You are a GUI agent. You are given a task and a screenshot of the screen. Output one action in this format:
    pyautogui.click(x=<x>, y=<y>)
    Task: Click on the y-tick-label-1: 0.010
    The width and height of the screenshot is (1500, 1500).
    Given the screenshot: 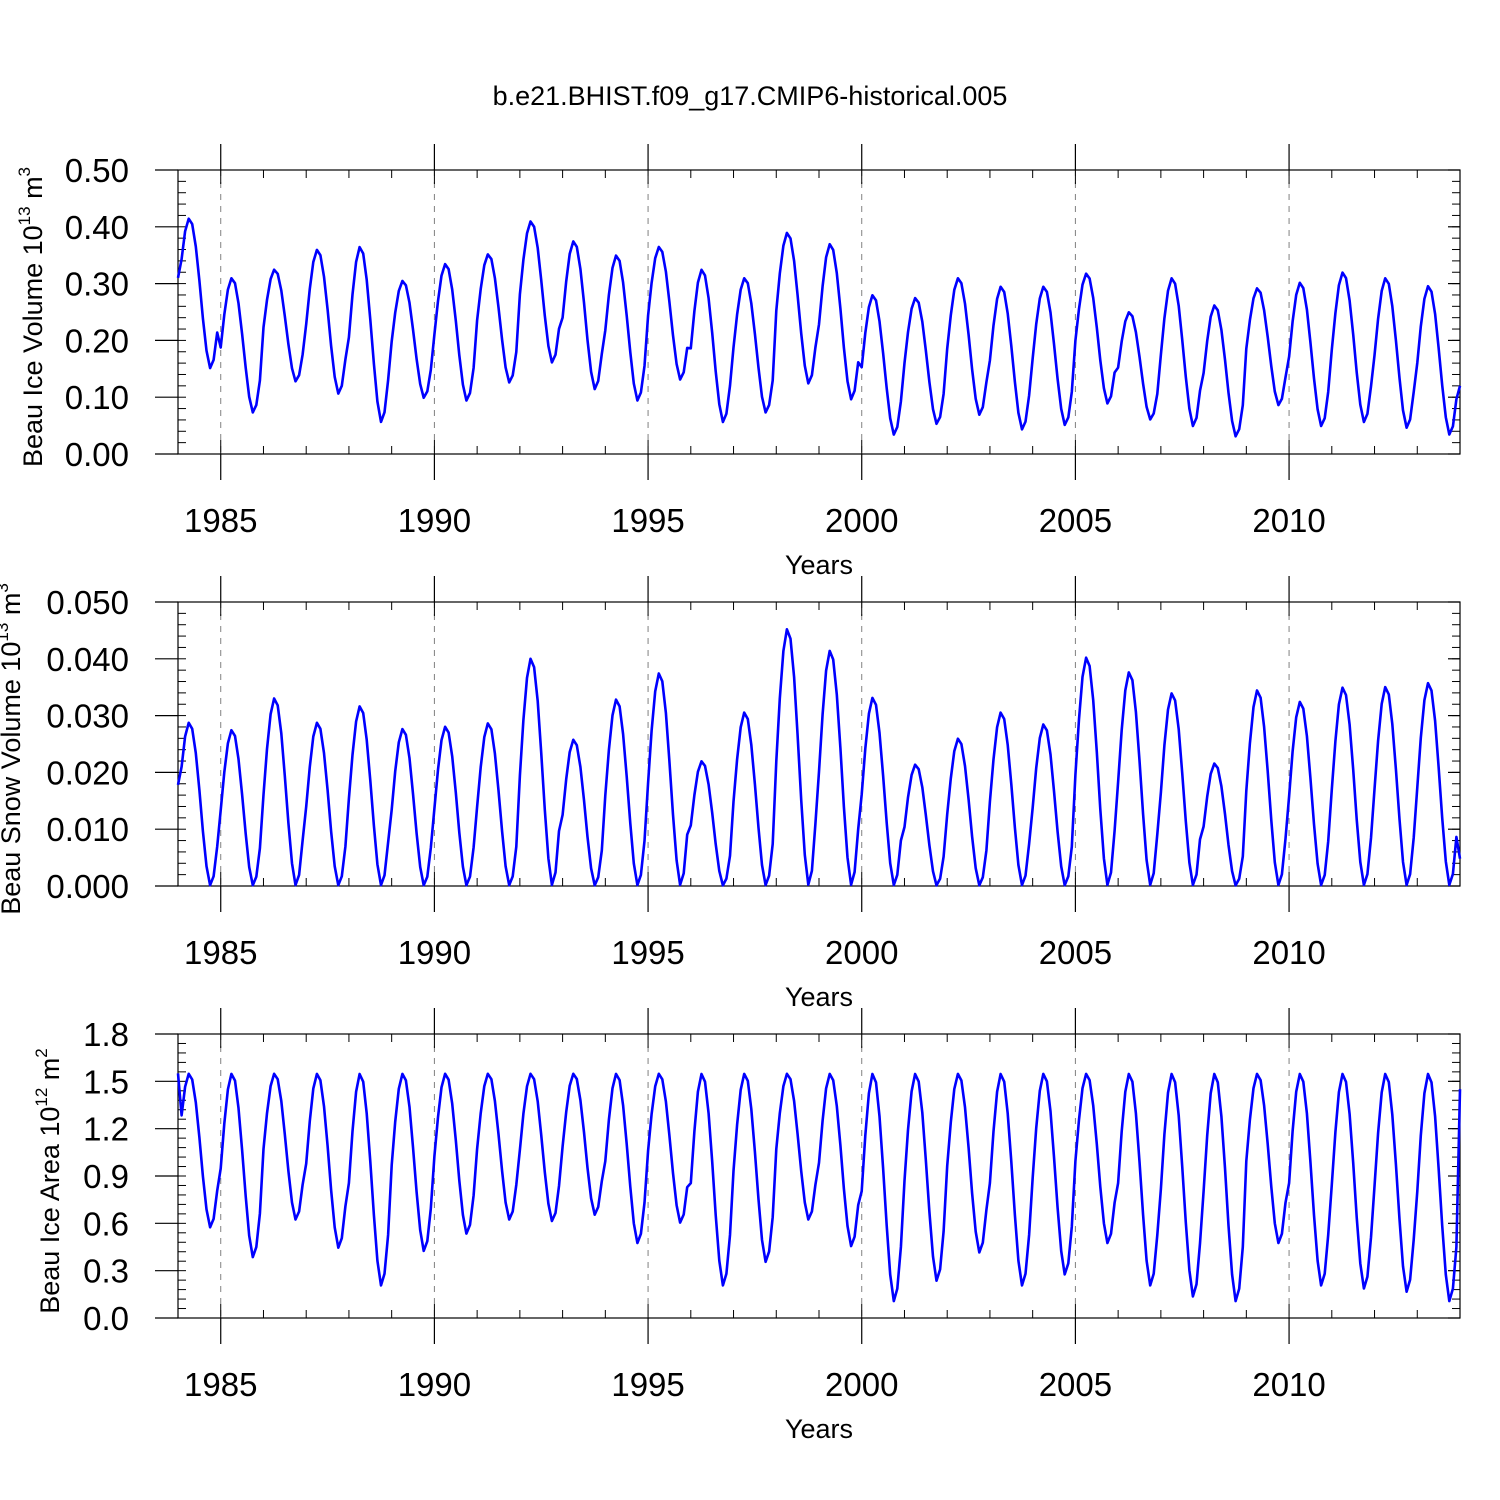 What is the action you would take?
    pyautogui.click(x=87, y=829)
    